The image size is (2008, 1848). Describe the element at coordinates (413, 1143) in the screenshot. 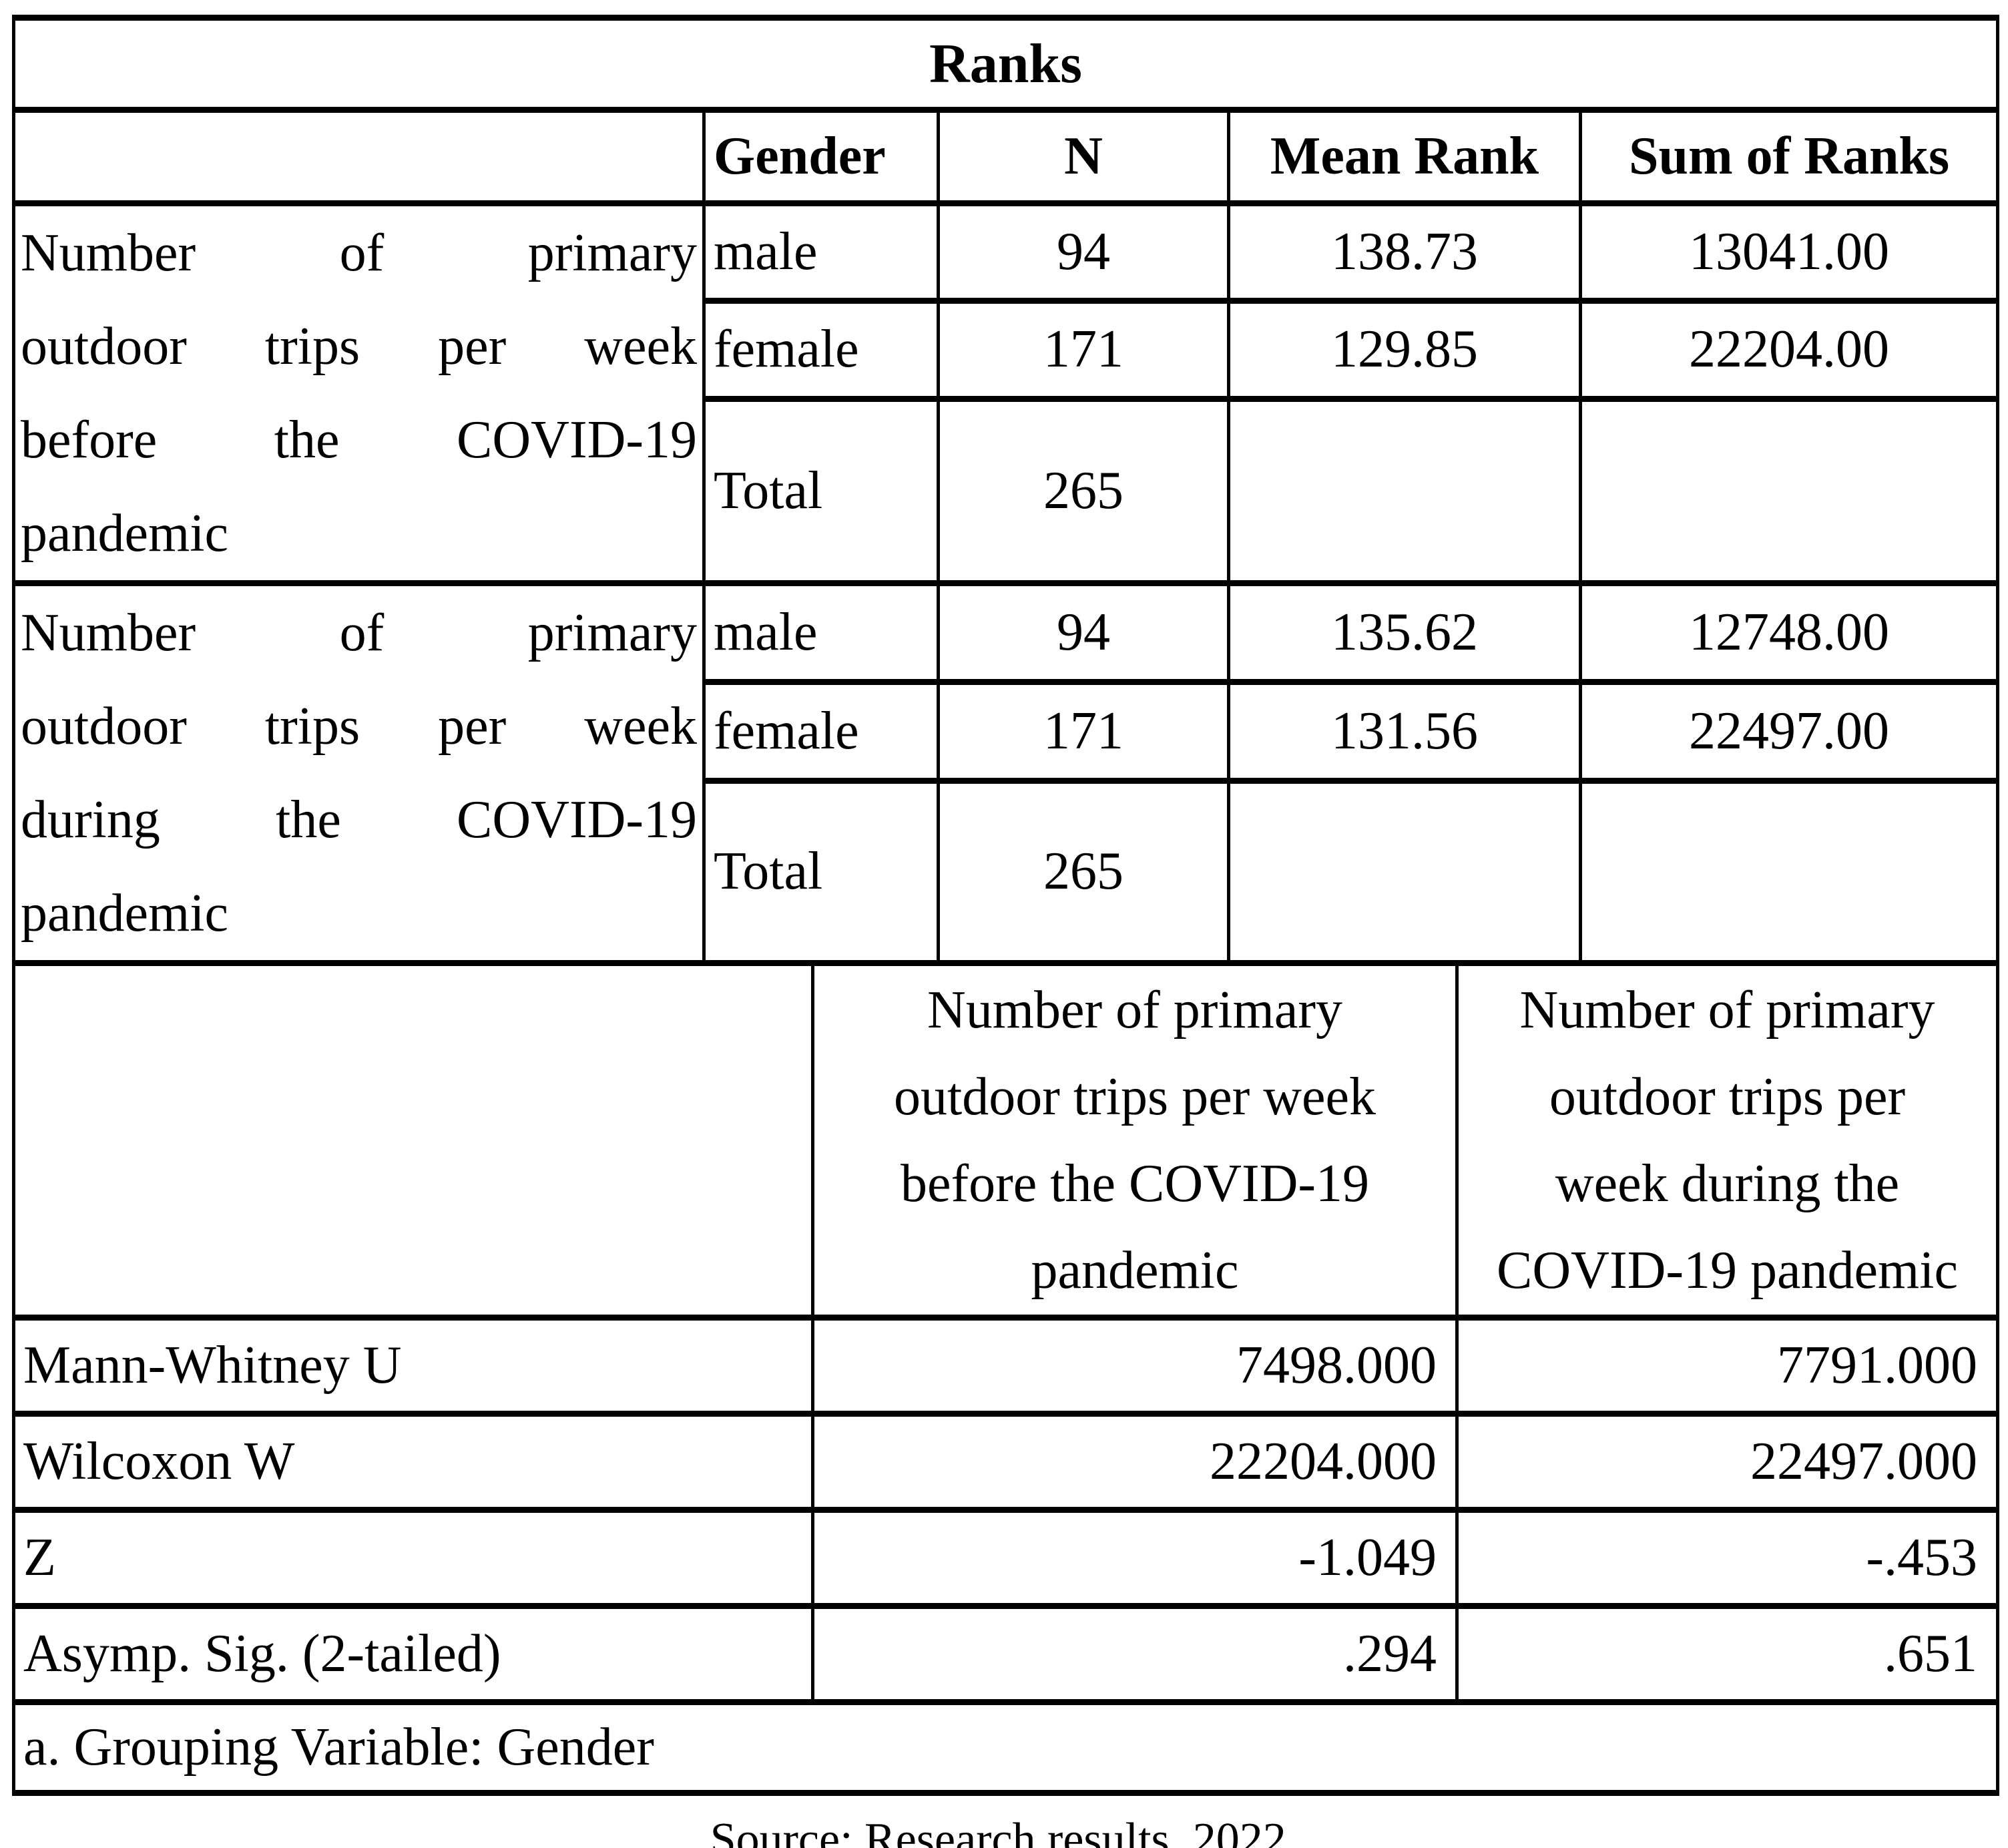

I see `test-header-blank` at that location.